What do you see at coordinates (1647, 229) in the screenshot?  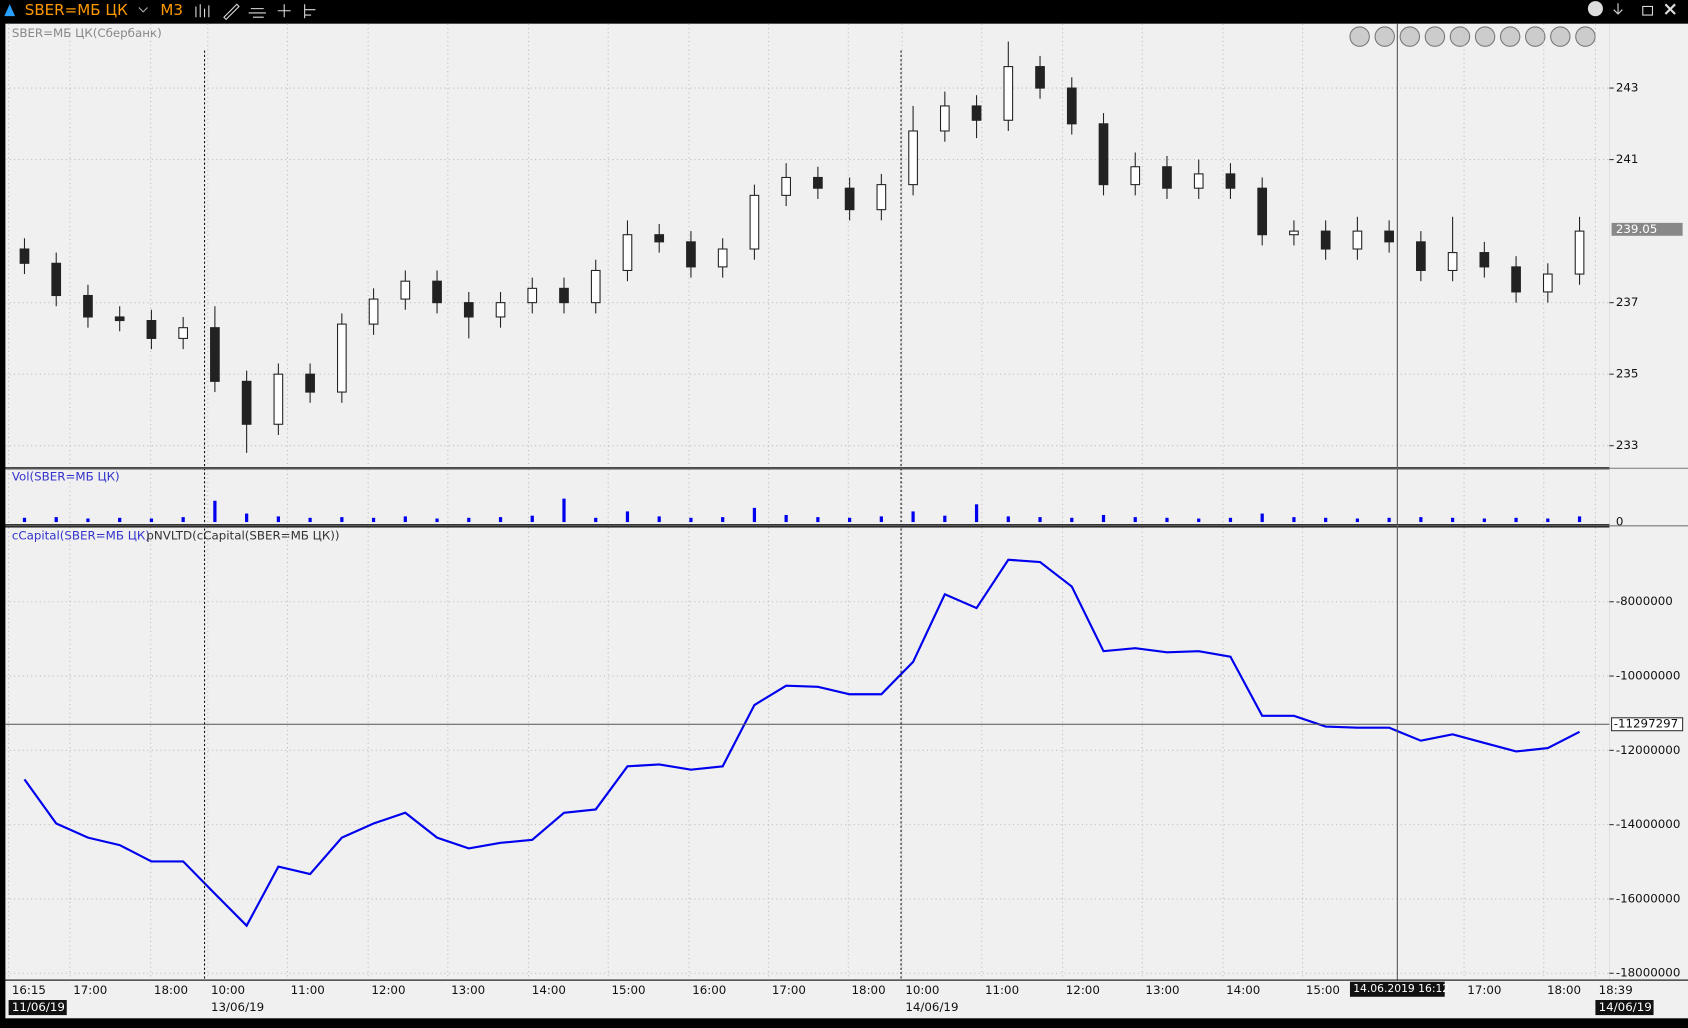 I see `last-price-box` at bounding box center [1647, 229].